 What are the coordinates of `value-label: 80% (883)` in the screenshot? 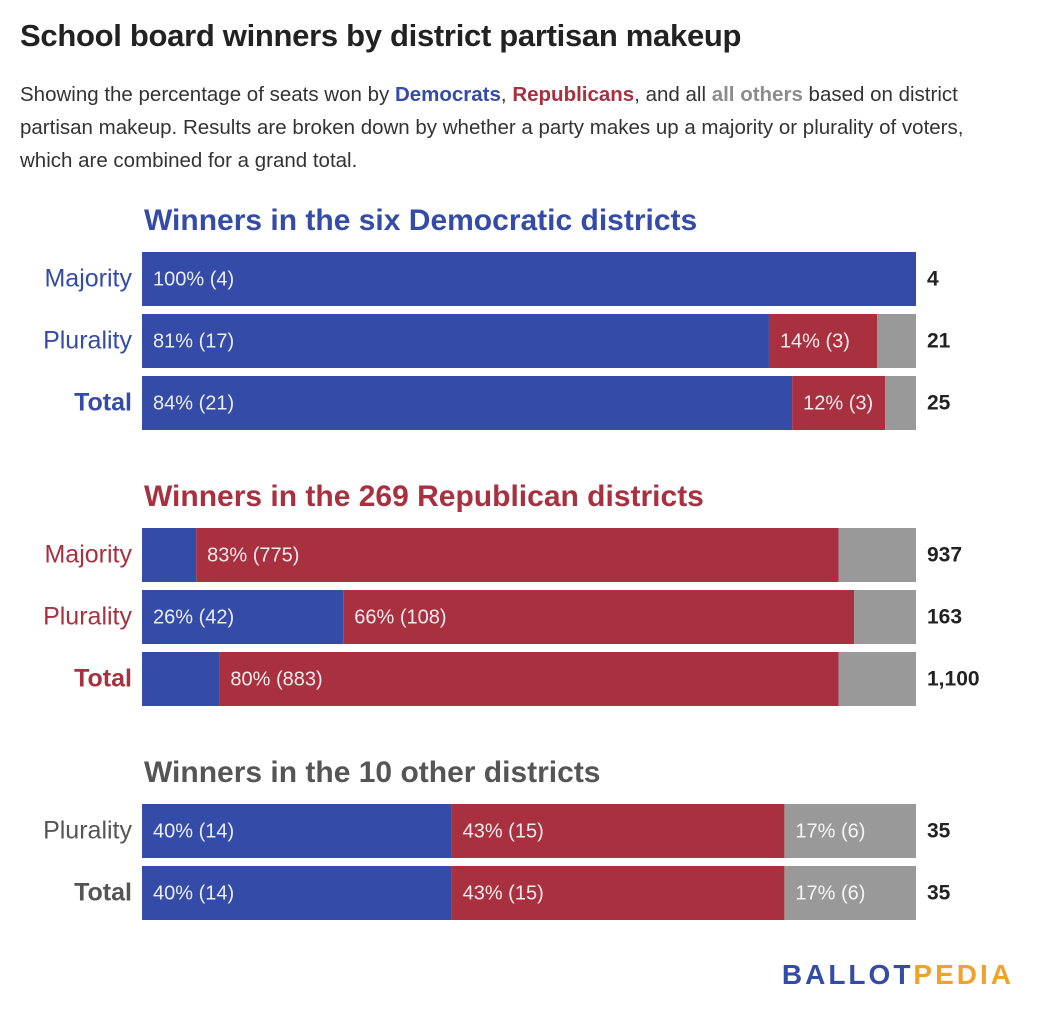 It's located at (276, 679).